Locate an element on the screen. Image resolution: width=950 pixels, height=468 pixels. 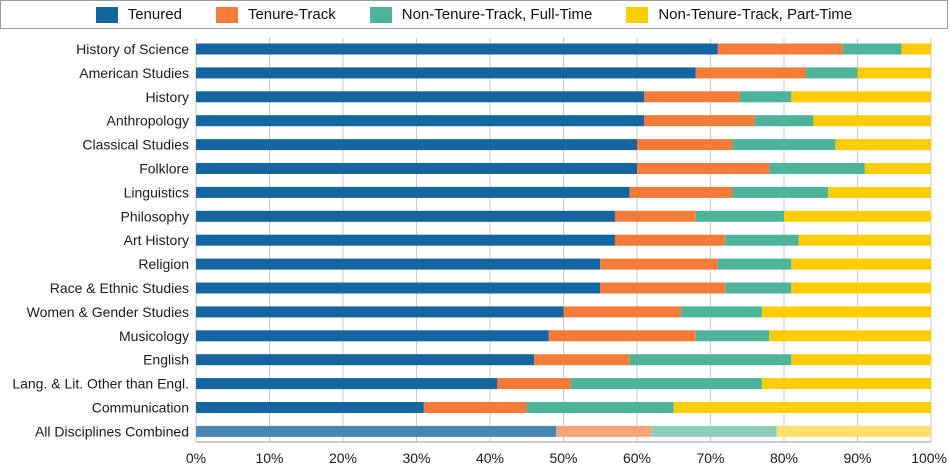
bar-philosophy-tenured is located at coordinates (405, 216).